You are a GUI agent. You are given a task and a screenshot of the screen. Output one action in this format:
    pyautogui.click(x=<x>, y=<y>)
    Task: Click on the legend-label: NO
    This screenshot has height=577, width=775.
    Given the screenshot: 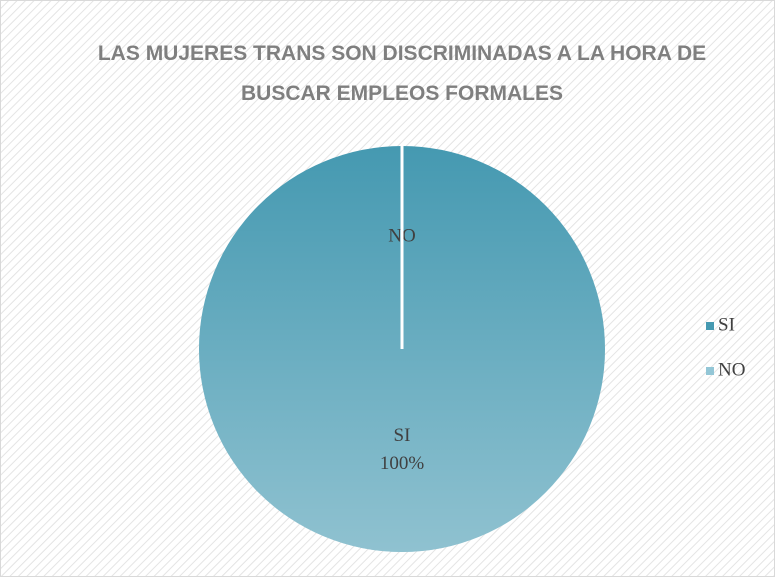 What is the action you would take?
    pyautogui.click(x=731, y=369)
    